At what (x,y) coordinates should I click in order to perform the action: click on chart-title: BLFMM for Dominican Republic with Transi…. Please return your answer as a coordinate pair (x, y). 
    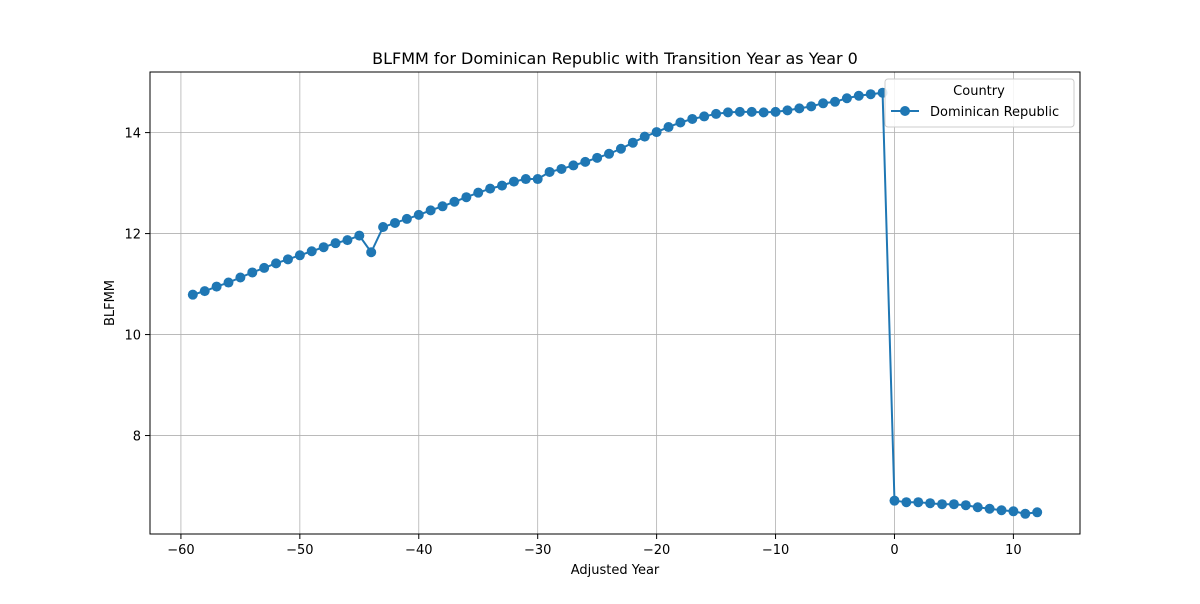
    Looking at the image, I should click on (615, 58).